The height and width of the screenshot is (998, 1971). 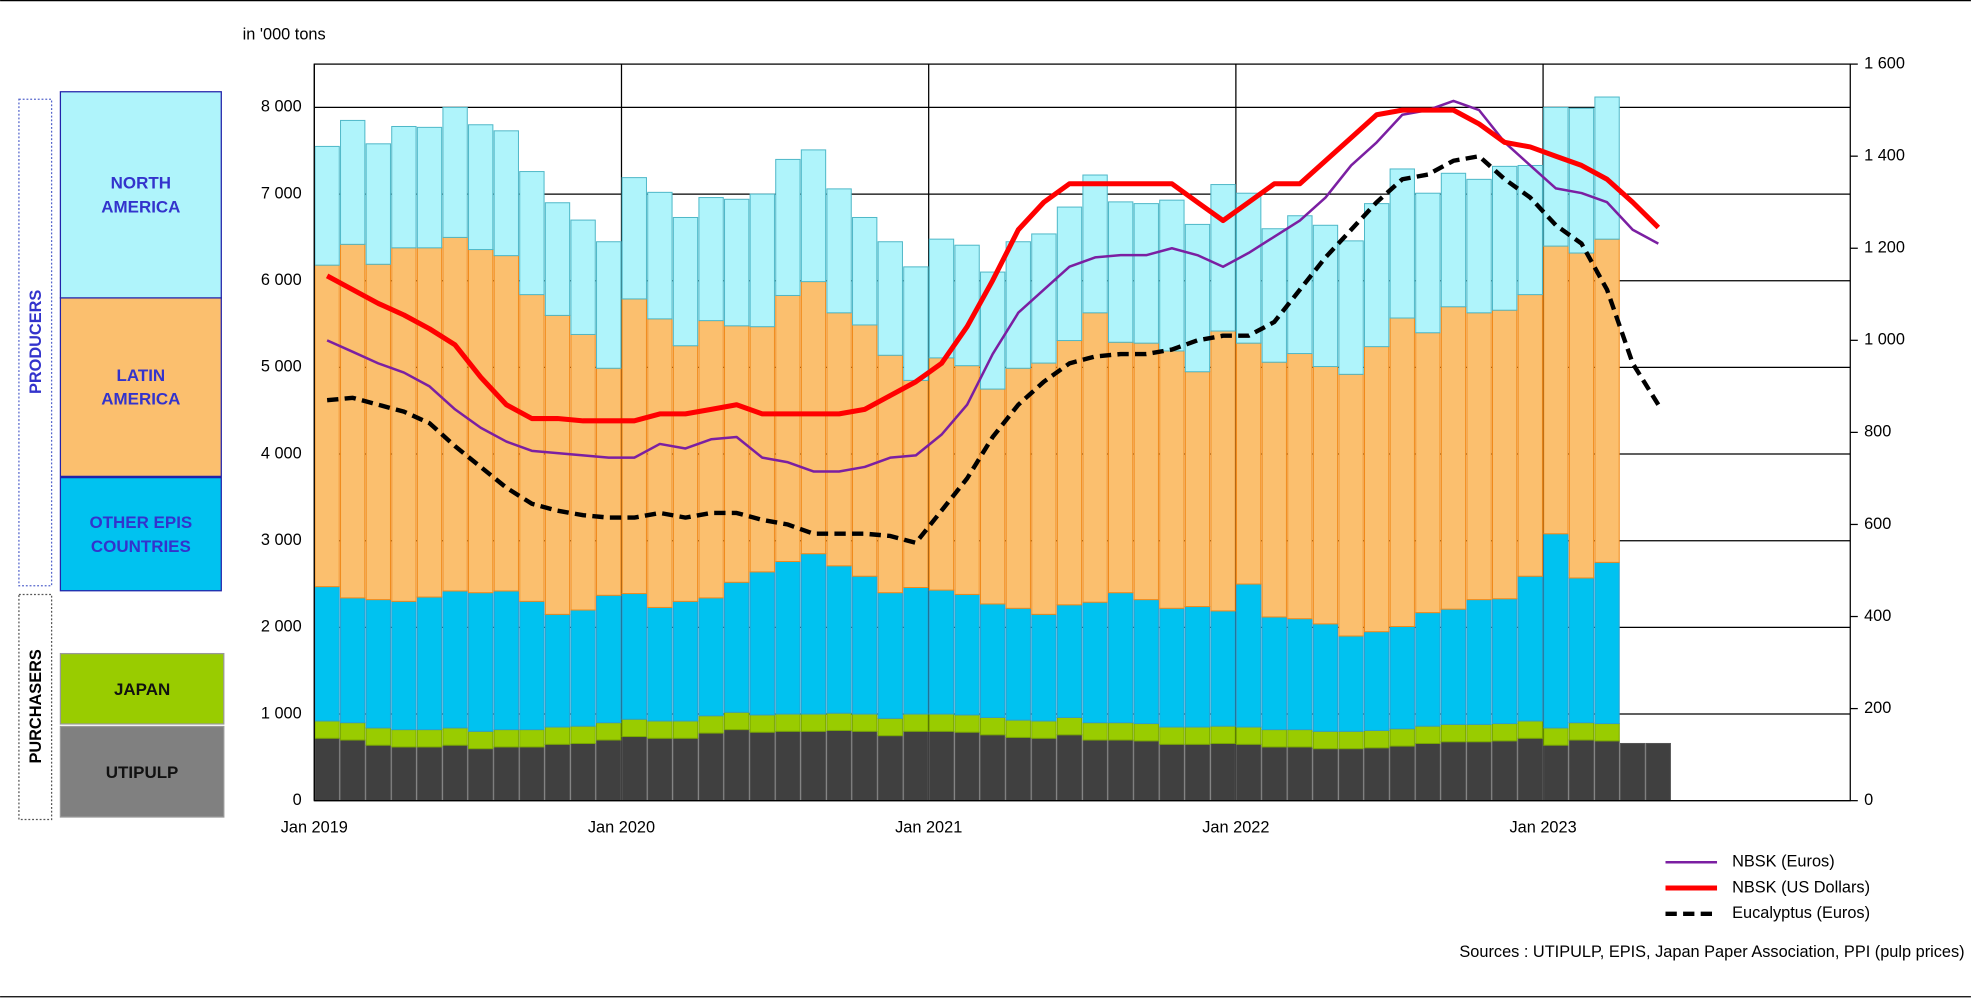 I want to click on y-tick-label: 1 000, so click(x=281, y=713).